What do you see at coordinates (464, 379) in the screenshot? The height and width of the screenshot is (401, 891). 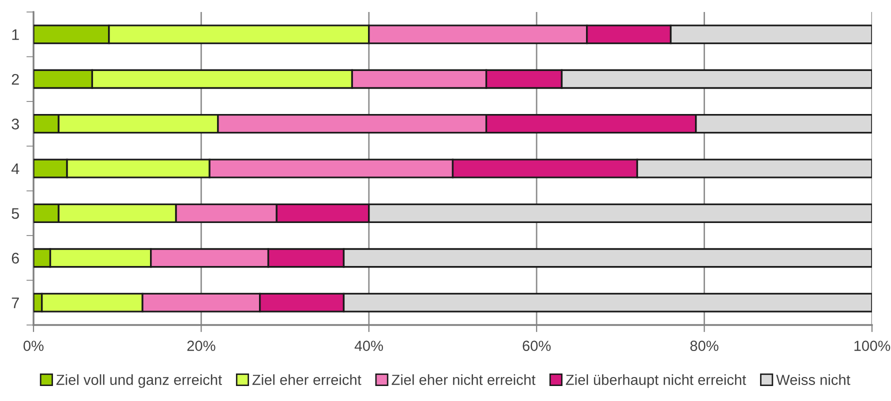 I see `legend-label: Ziel eher nicht erreicht` at bounding box center [464, 379].